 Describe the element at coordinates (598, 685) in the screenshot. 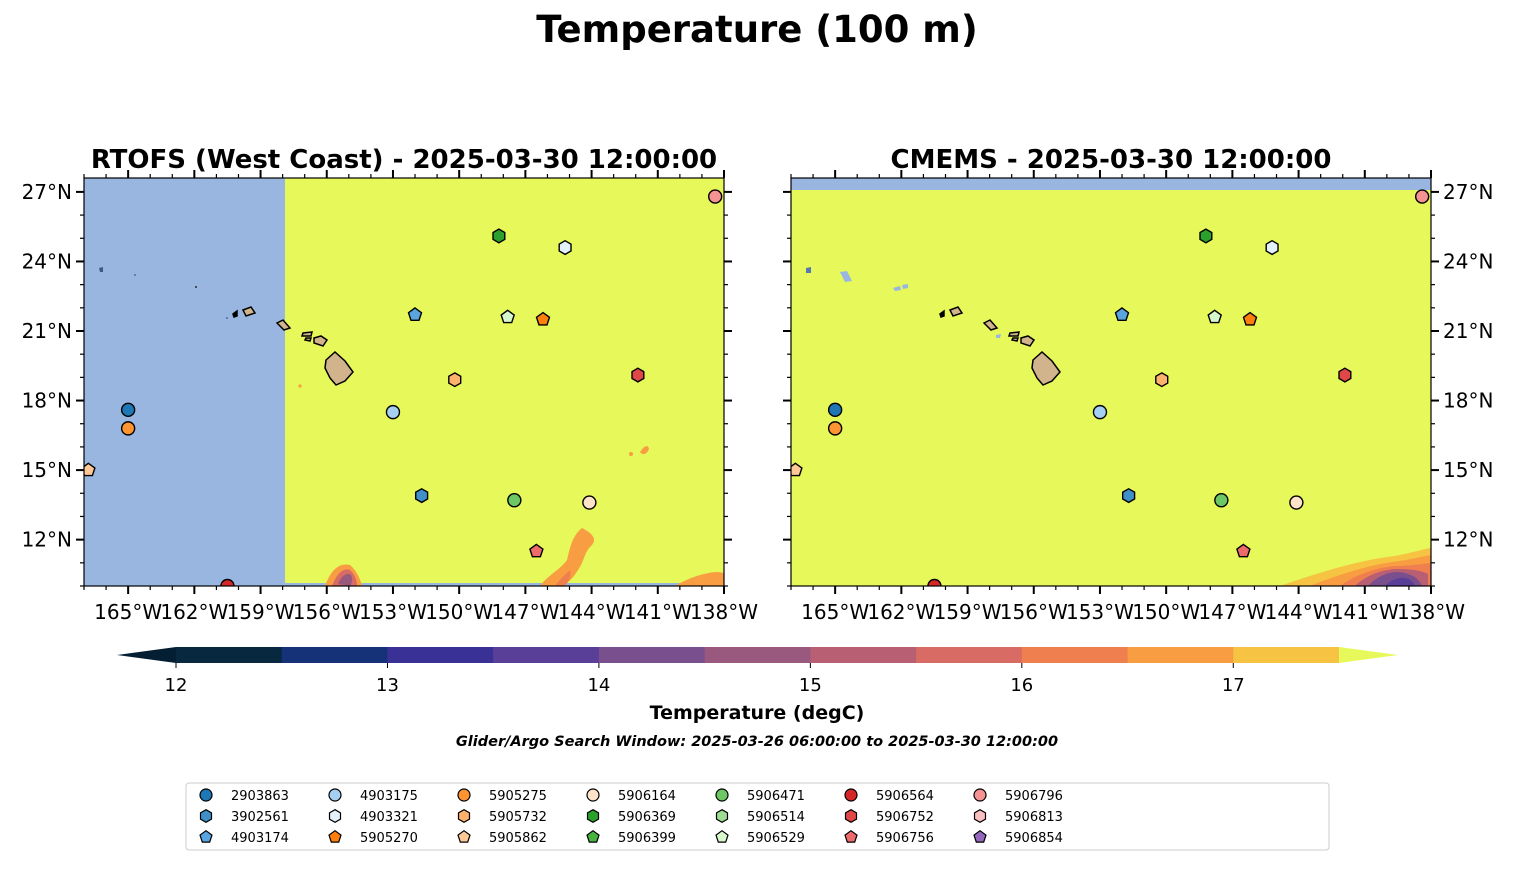

I see `colorbar-tick-label: 14` at that location.